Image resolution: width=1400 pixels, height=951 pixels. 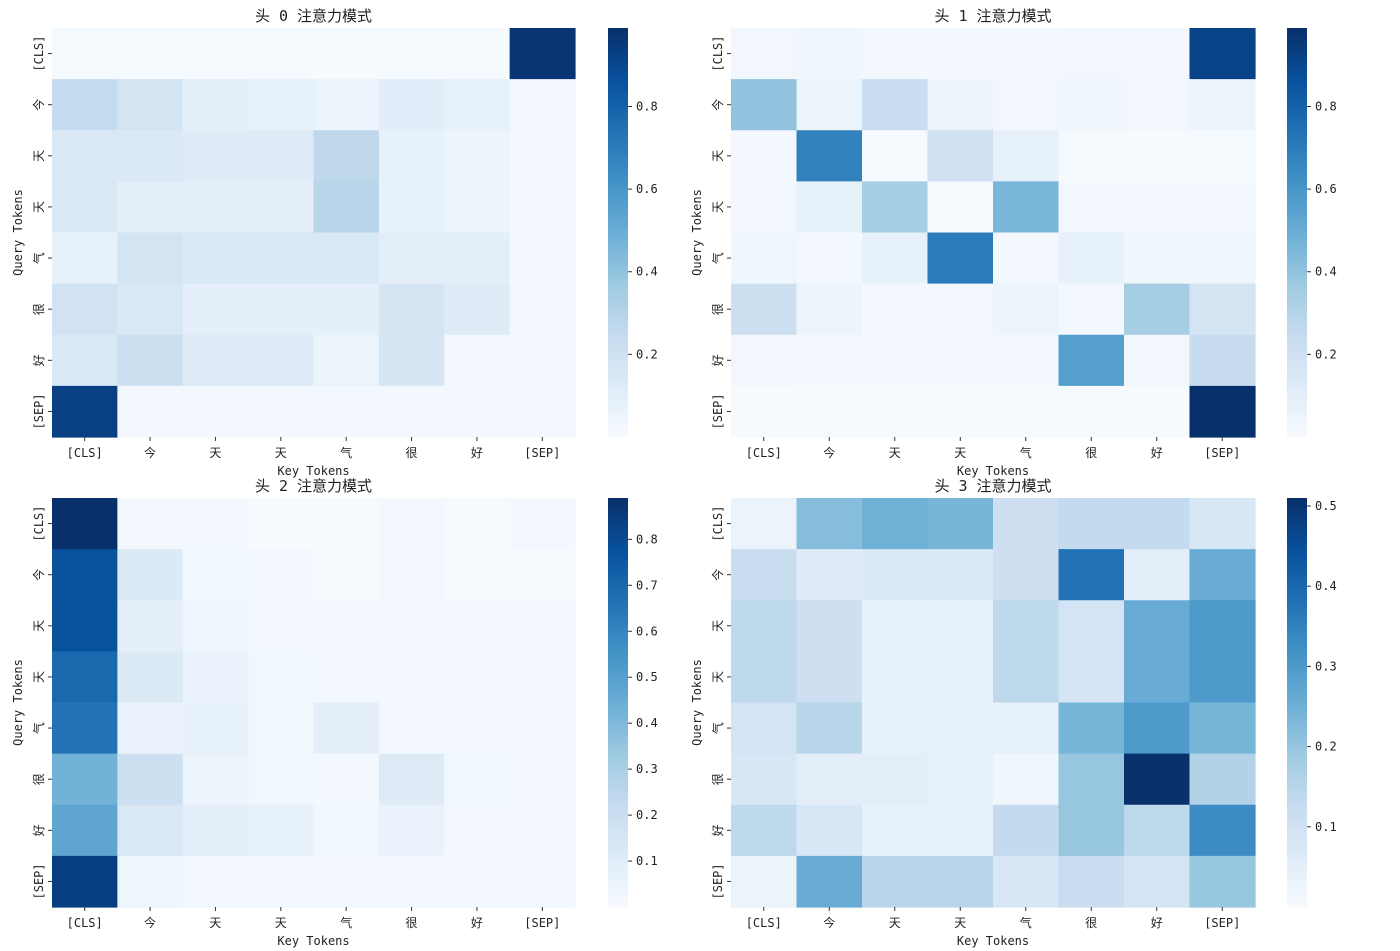 What do you see at coordinates (647, 106) in the screenshot?
I see `colorbar-tick-label: 0.8` at bounding box center [647, 106].